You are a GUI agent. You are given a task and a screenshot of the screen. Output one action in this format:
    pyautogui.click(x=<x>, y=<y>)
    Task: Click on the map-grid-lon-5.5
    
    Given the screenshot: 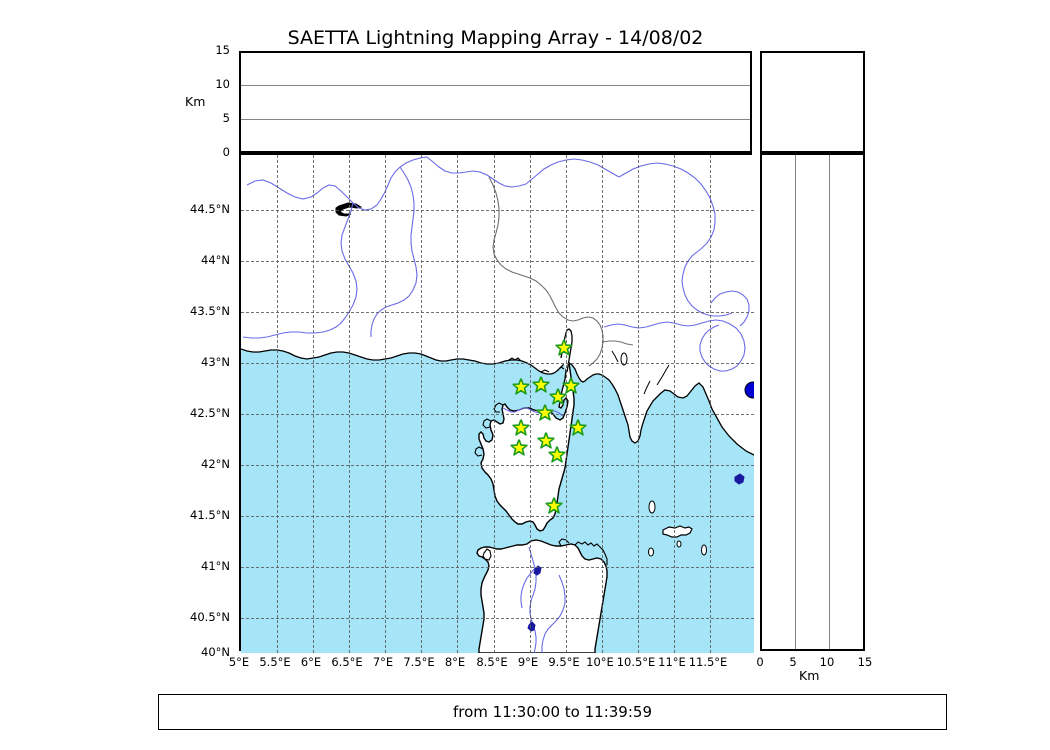 What is the action you would take?
    pyautogui.click(x=277, y=404)
    